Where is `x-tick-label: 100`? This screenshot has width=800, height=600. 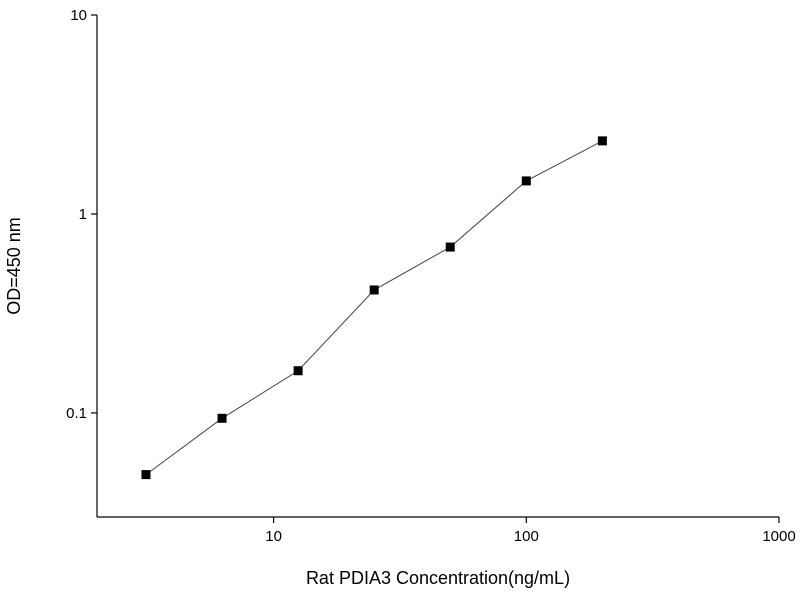 x-tick-label: 100 is located at coordinates (526, 536).